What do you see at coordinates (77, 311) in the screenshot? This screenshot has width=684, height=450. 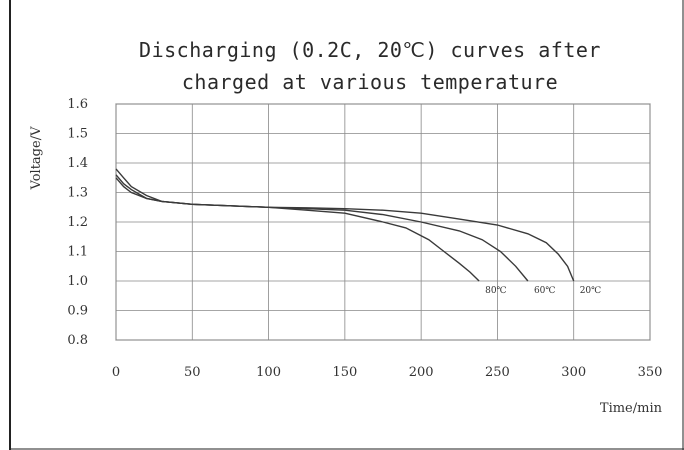 I see `y-tick-label: 0.9` at bounding box center [77, 311].